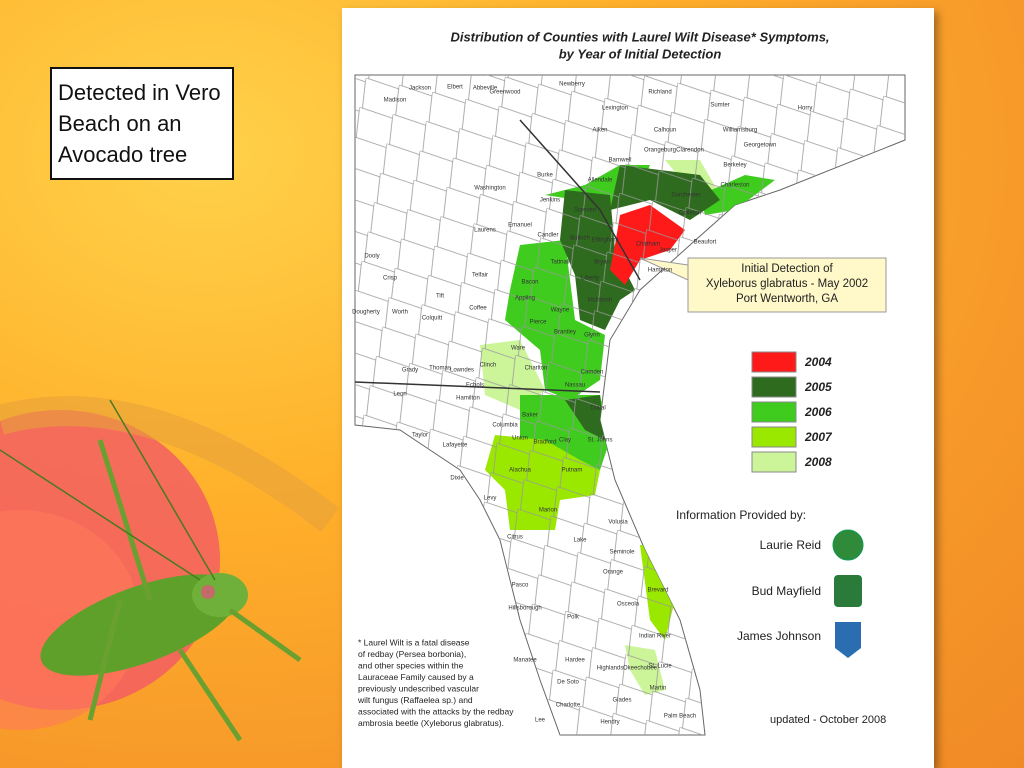  I want to click on county-label: Alachua, so click(520, 471).